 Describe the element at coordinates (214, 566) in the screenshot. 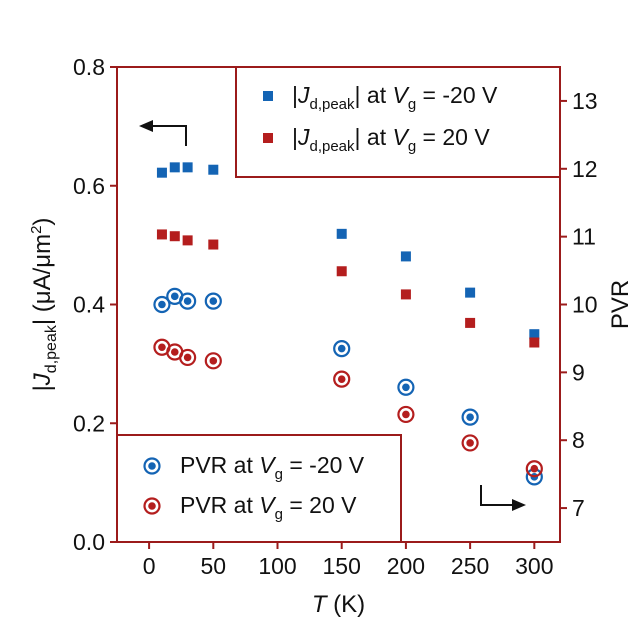

I see `x-tick-label: 50` at that location.